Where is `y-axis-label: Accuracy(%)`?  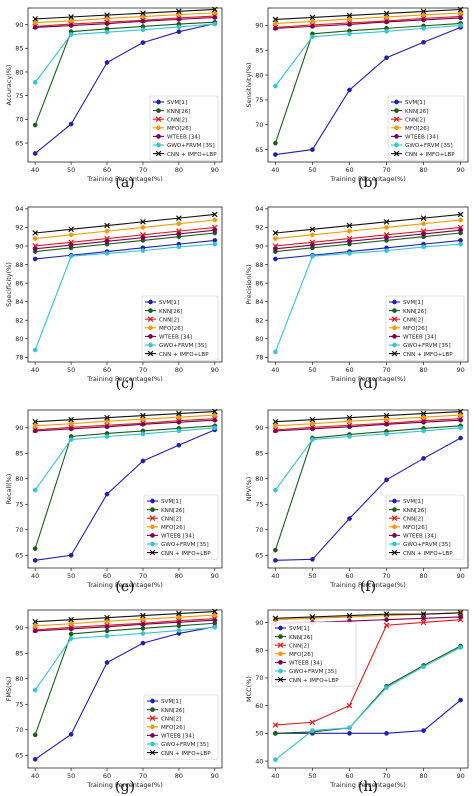
y-axis-label: Accuracy(%) is located at coordinates (9, 85).